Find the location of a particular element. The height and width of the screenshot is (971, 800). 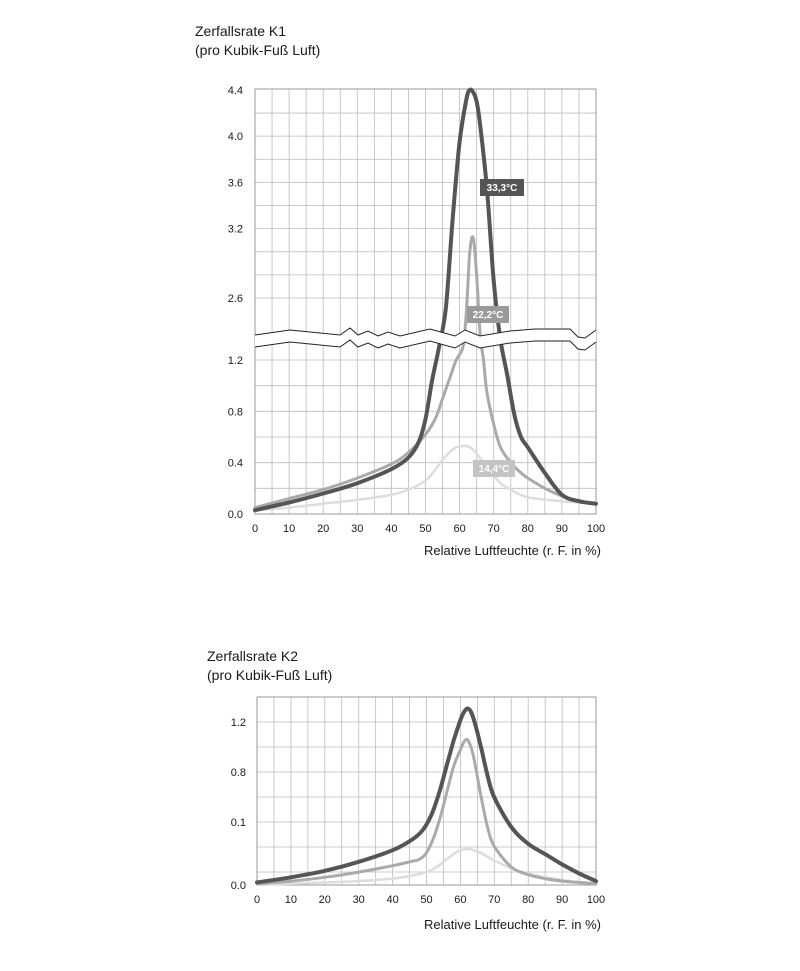

chart1-annotations: 33,3°C 22,2°C 14,4°C is located at coordinates (495, 328).